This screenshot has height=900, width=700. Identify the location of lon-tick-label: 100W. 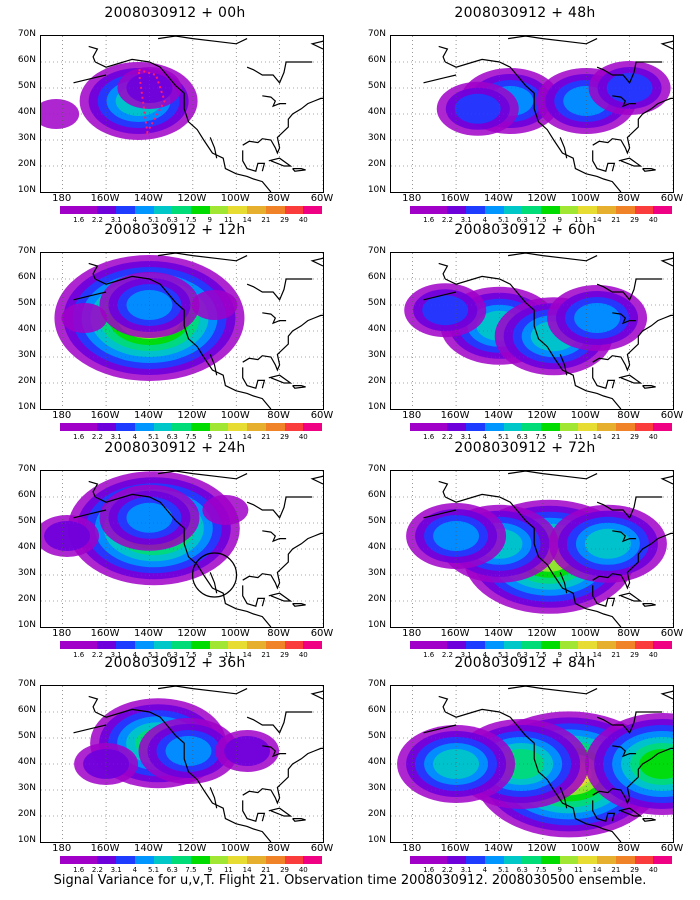
(585, 848).